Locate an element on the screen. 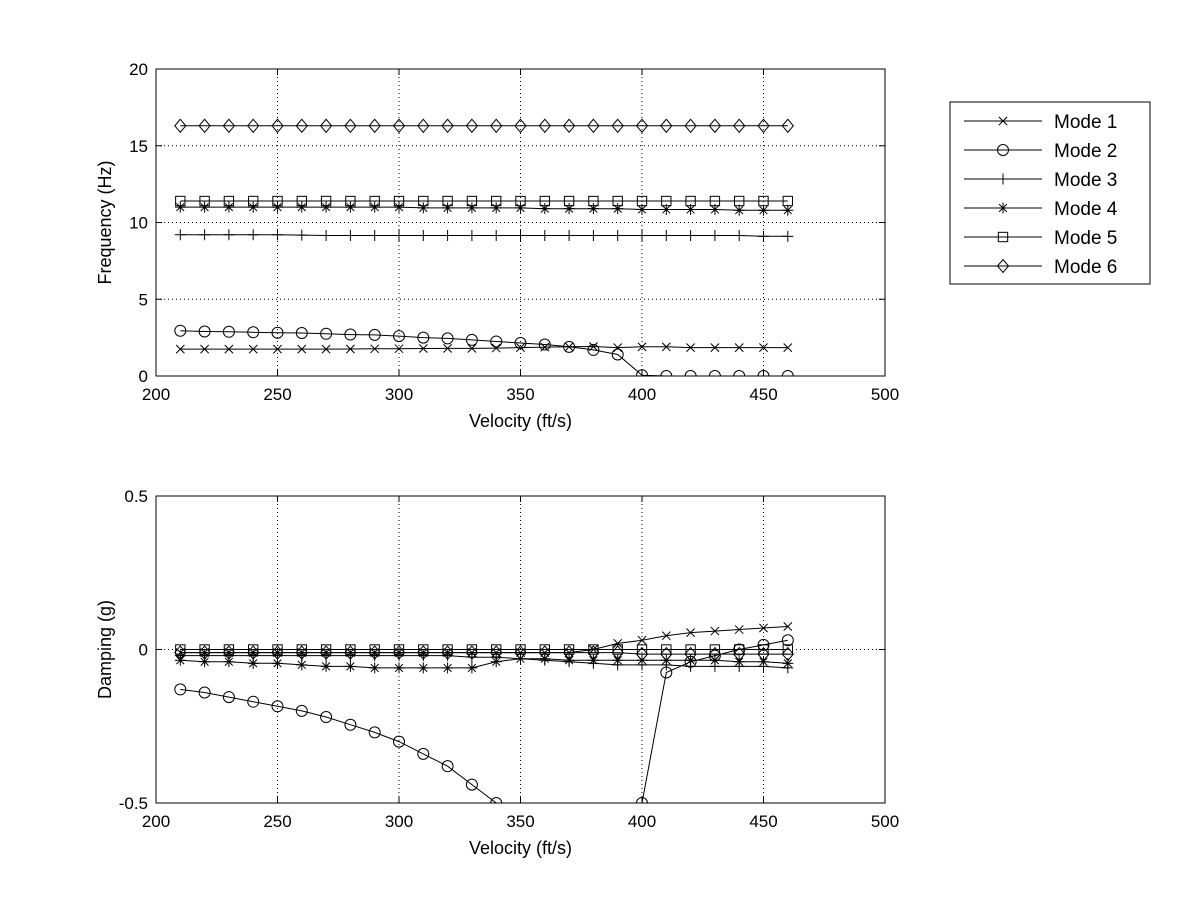  x-tick-label: 300 is located at coordinates (399, 821).